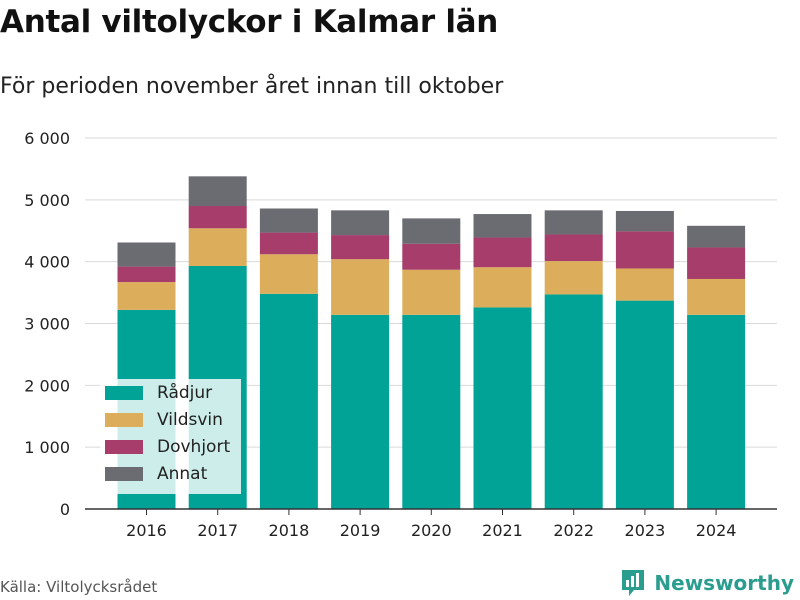  What do you see at coordinates (716, 530) in the screenshot?
I see `x-tick-label: 2024` at bounding box center [716, 530].